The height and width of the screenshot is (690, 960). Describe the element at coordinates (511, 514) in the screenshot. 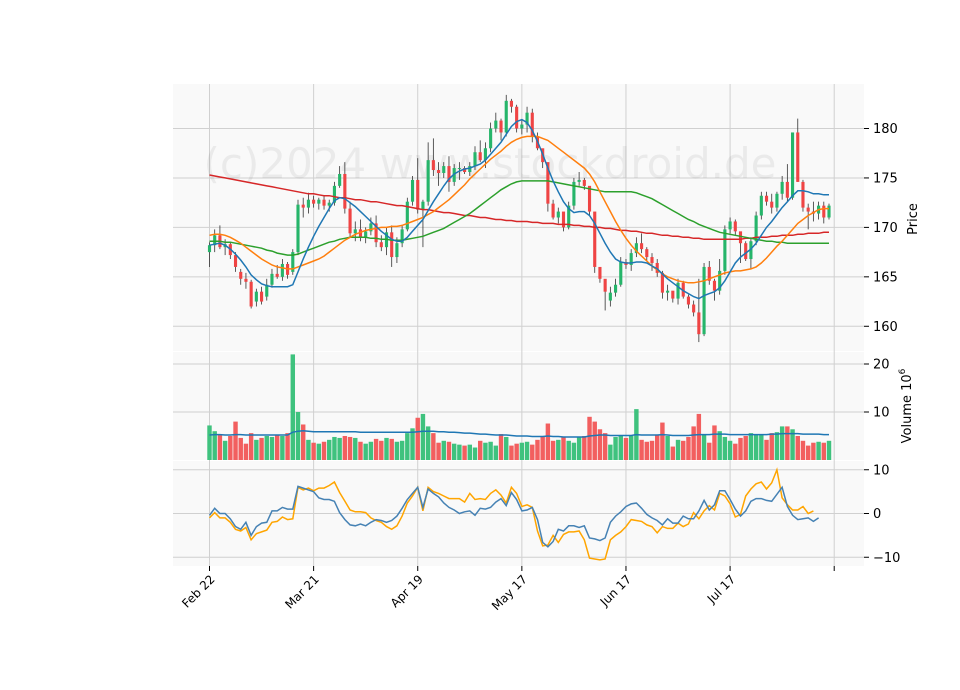

I see `oscillator-line-b` at that location.